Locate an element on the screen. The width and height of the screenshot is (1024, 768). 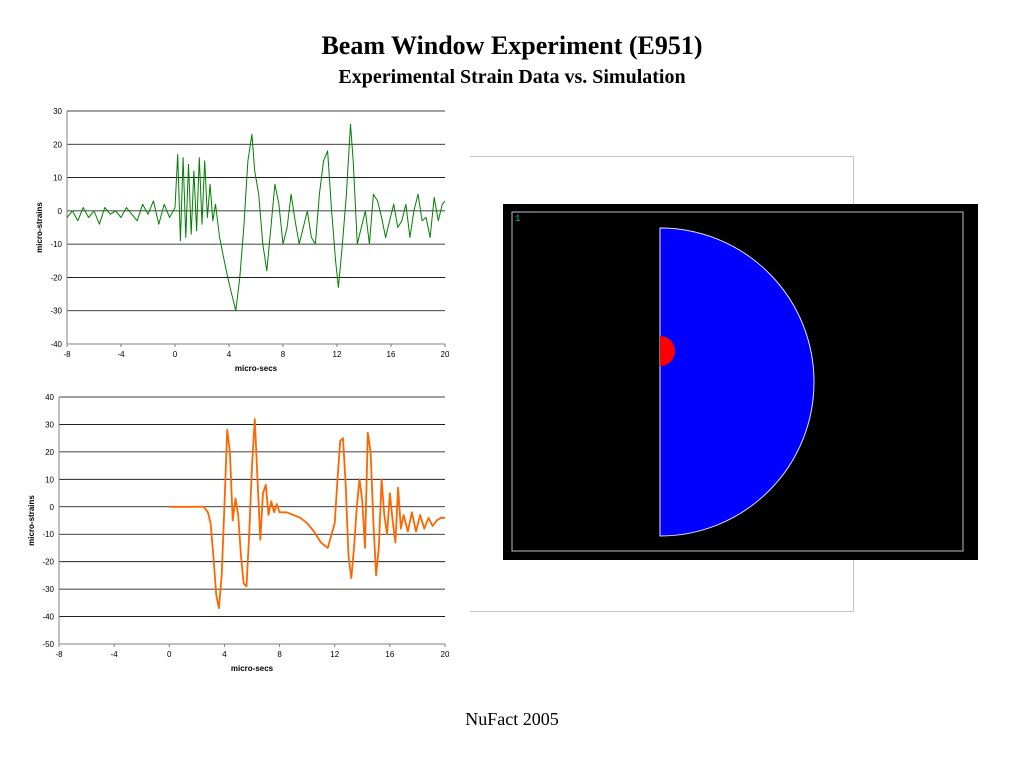
page-title: Beam Window Experiment (E951) is located at coordinates (512, 45).